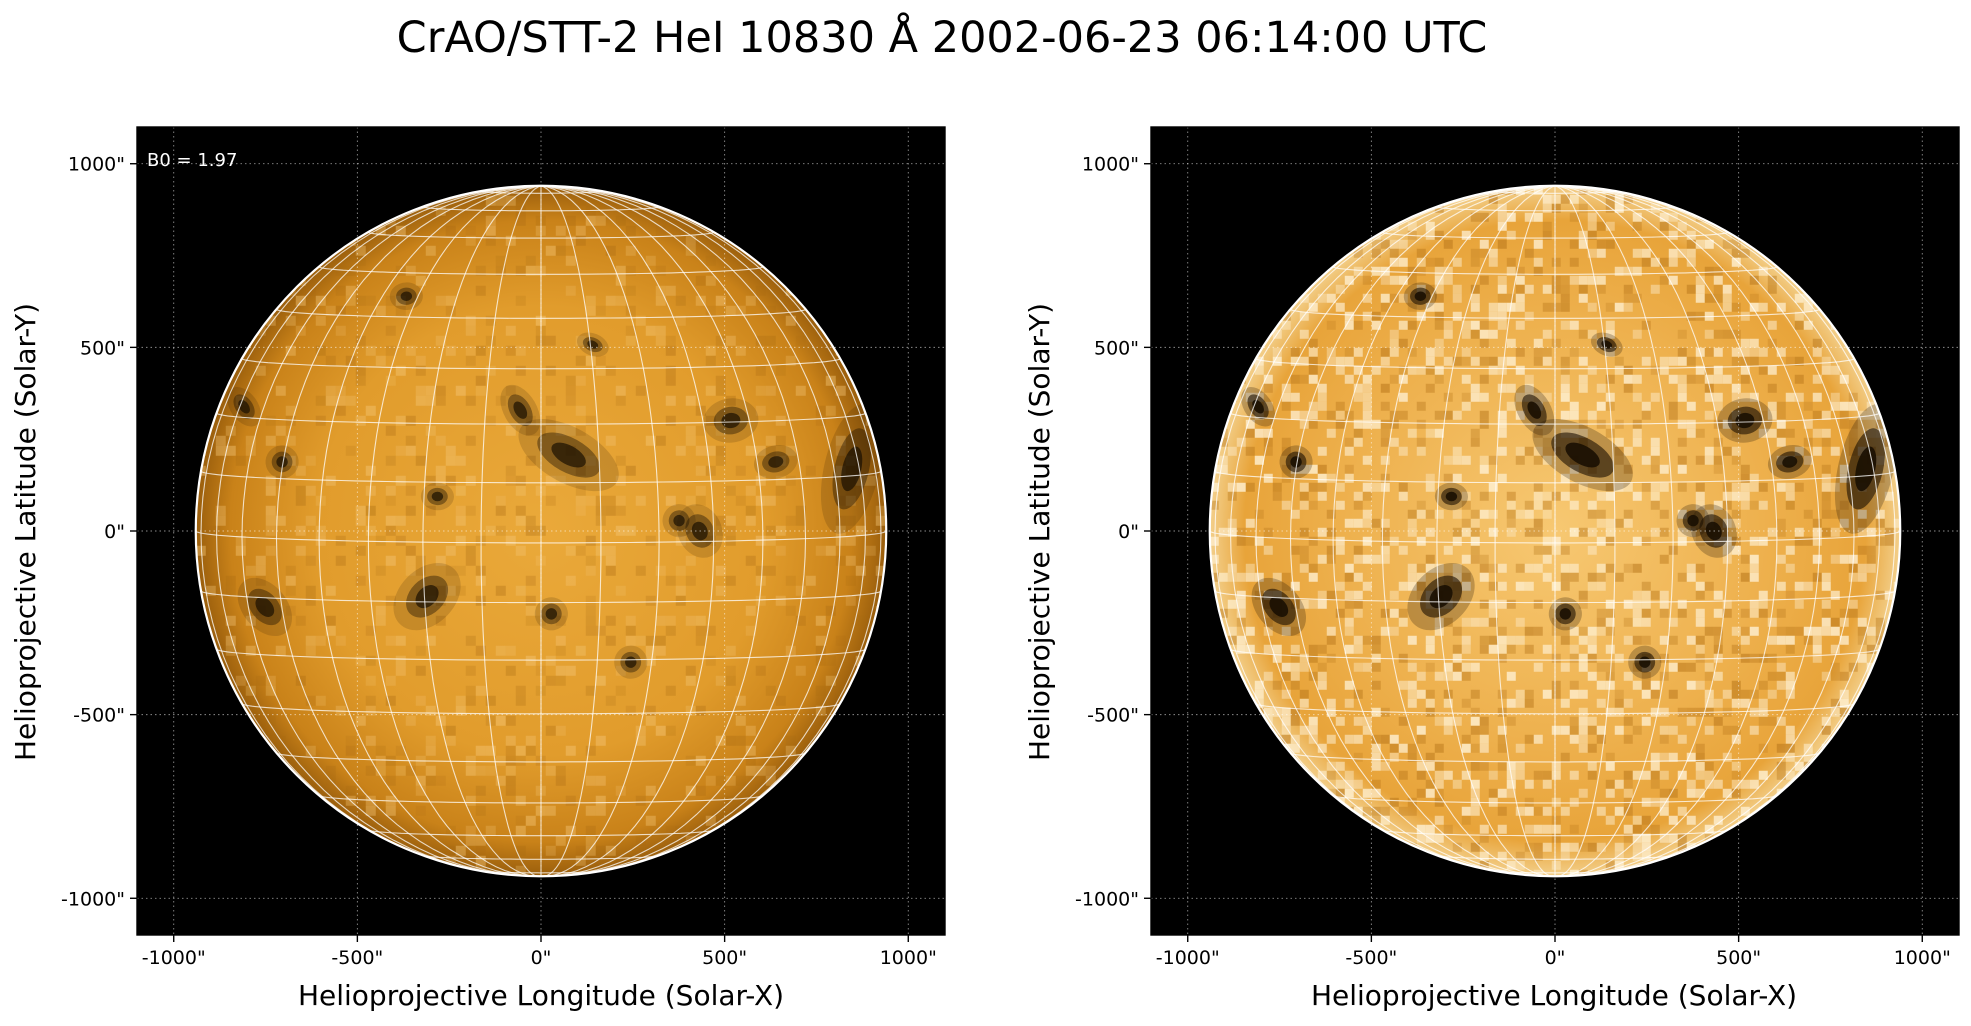  I want to click on b0-annotation: B0 = 1.97, so click(192, 160).